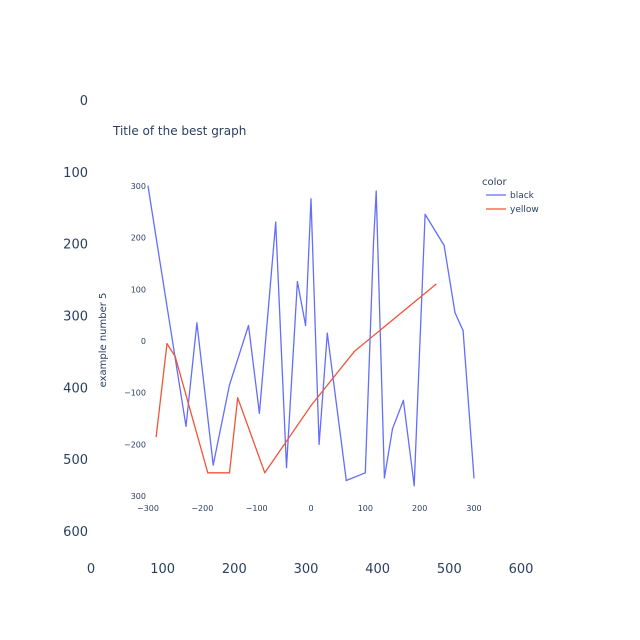 This screenshot has height=640, width=640. Describe the element at coordinates (495, 182) in the screenshot. I see `legend-title: color` at that location.